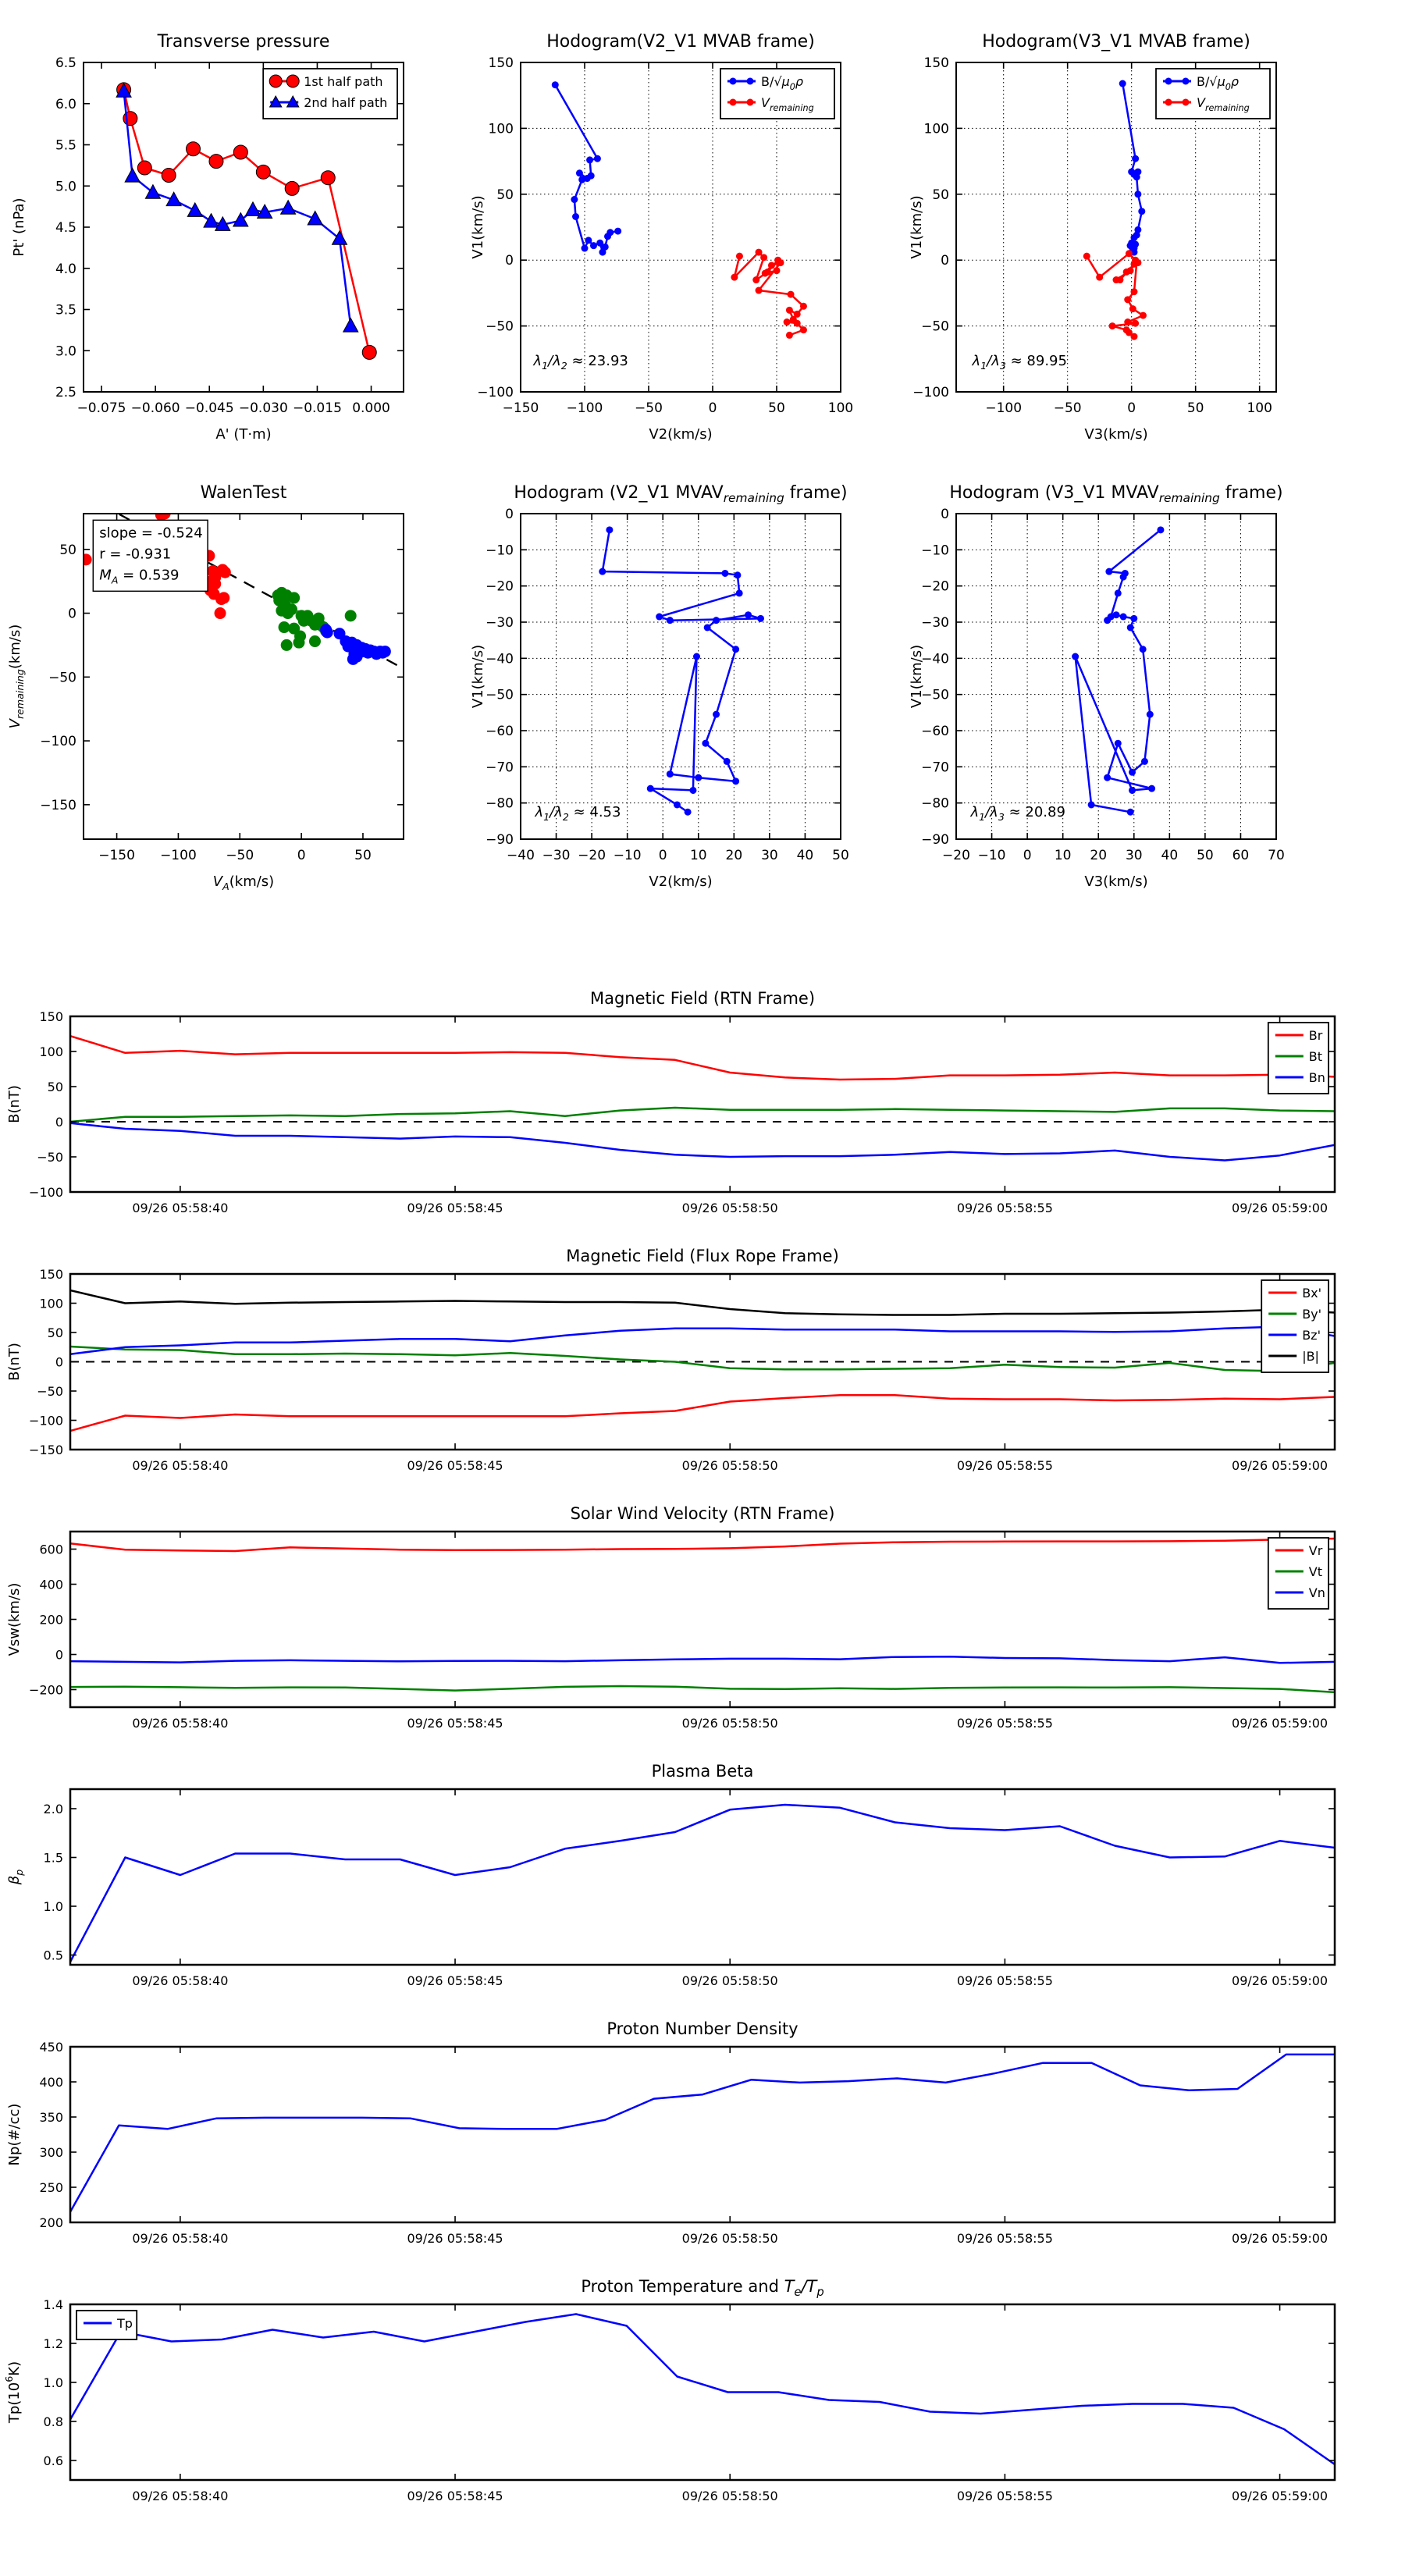 The width and height of the screenshot is (1405, 2576). I want to click on svg-text: 450, so click(51, 2047).